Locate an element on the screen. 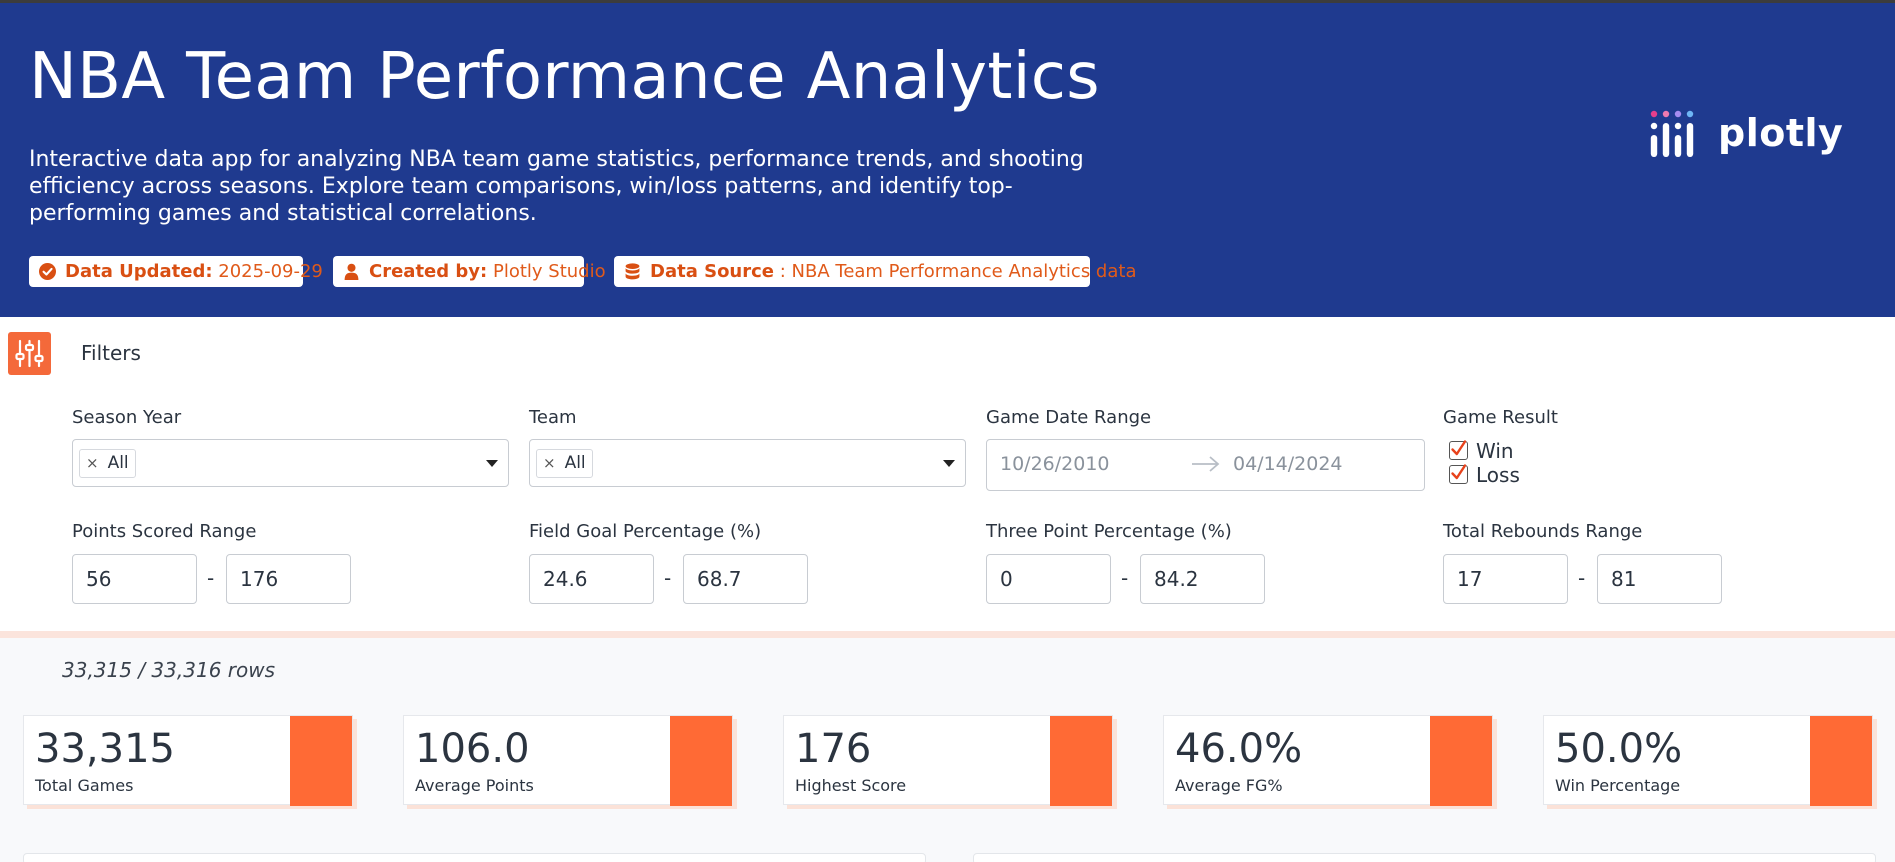  row-count: 33,315 / 33,316 rows is located at coordinates (169, 670).